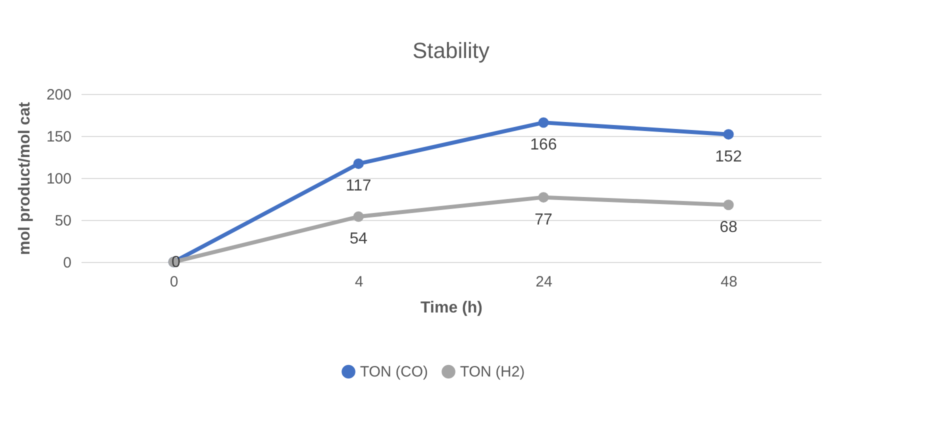 The height and width of the screenshot is (435, 937). Describe the element at coordinates (59, 179) in the screenshot. I see `y-tick-label: 100` at that location.